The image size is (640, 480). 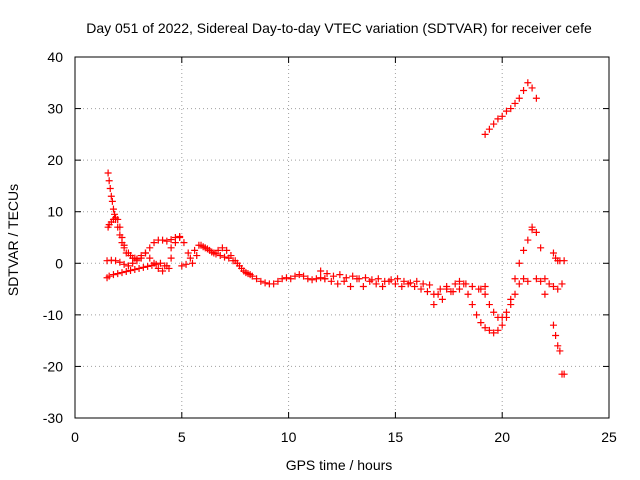 I want to click on y-tick-label: 40, so click(x=55, y=57).